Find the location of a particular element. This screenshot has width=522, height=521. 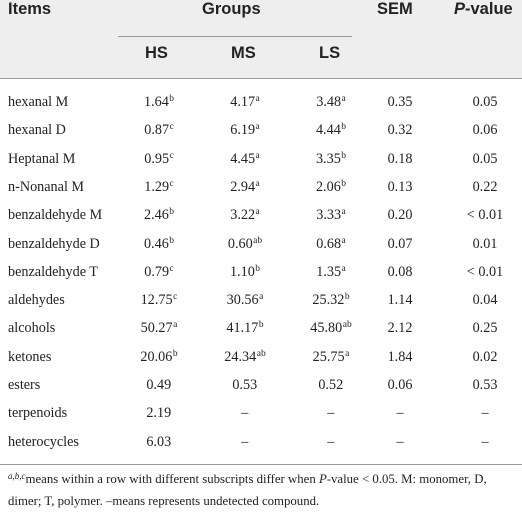

cell-p-value: < 0.01 is located at coordinates (485, 215).